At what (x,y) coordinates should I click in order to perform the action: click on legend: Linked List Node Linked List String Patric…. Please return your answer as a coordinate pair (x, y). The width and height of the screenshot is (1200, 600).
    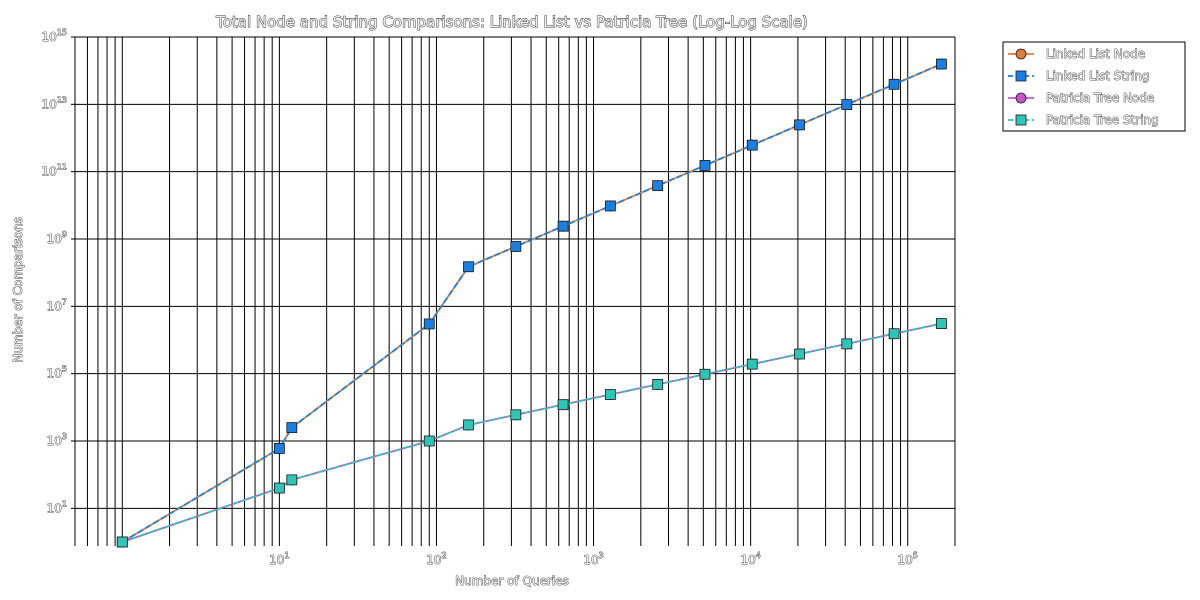
    Looking at the image, I should click on (1094, 86).